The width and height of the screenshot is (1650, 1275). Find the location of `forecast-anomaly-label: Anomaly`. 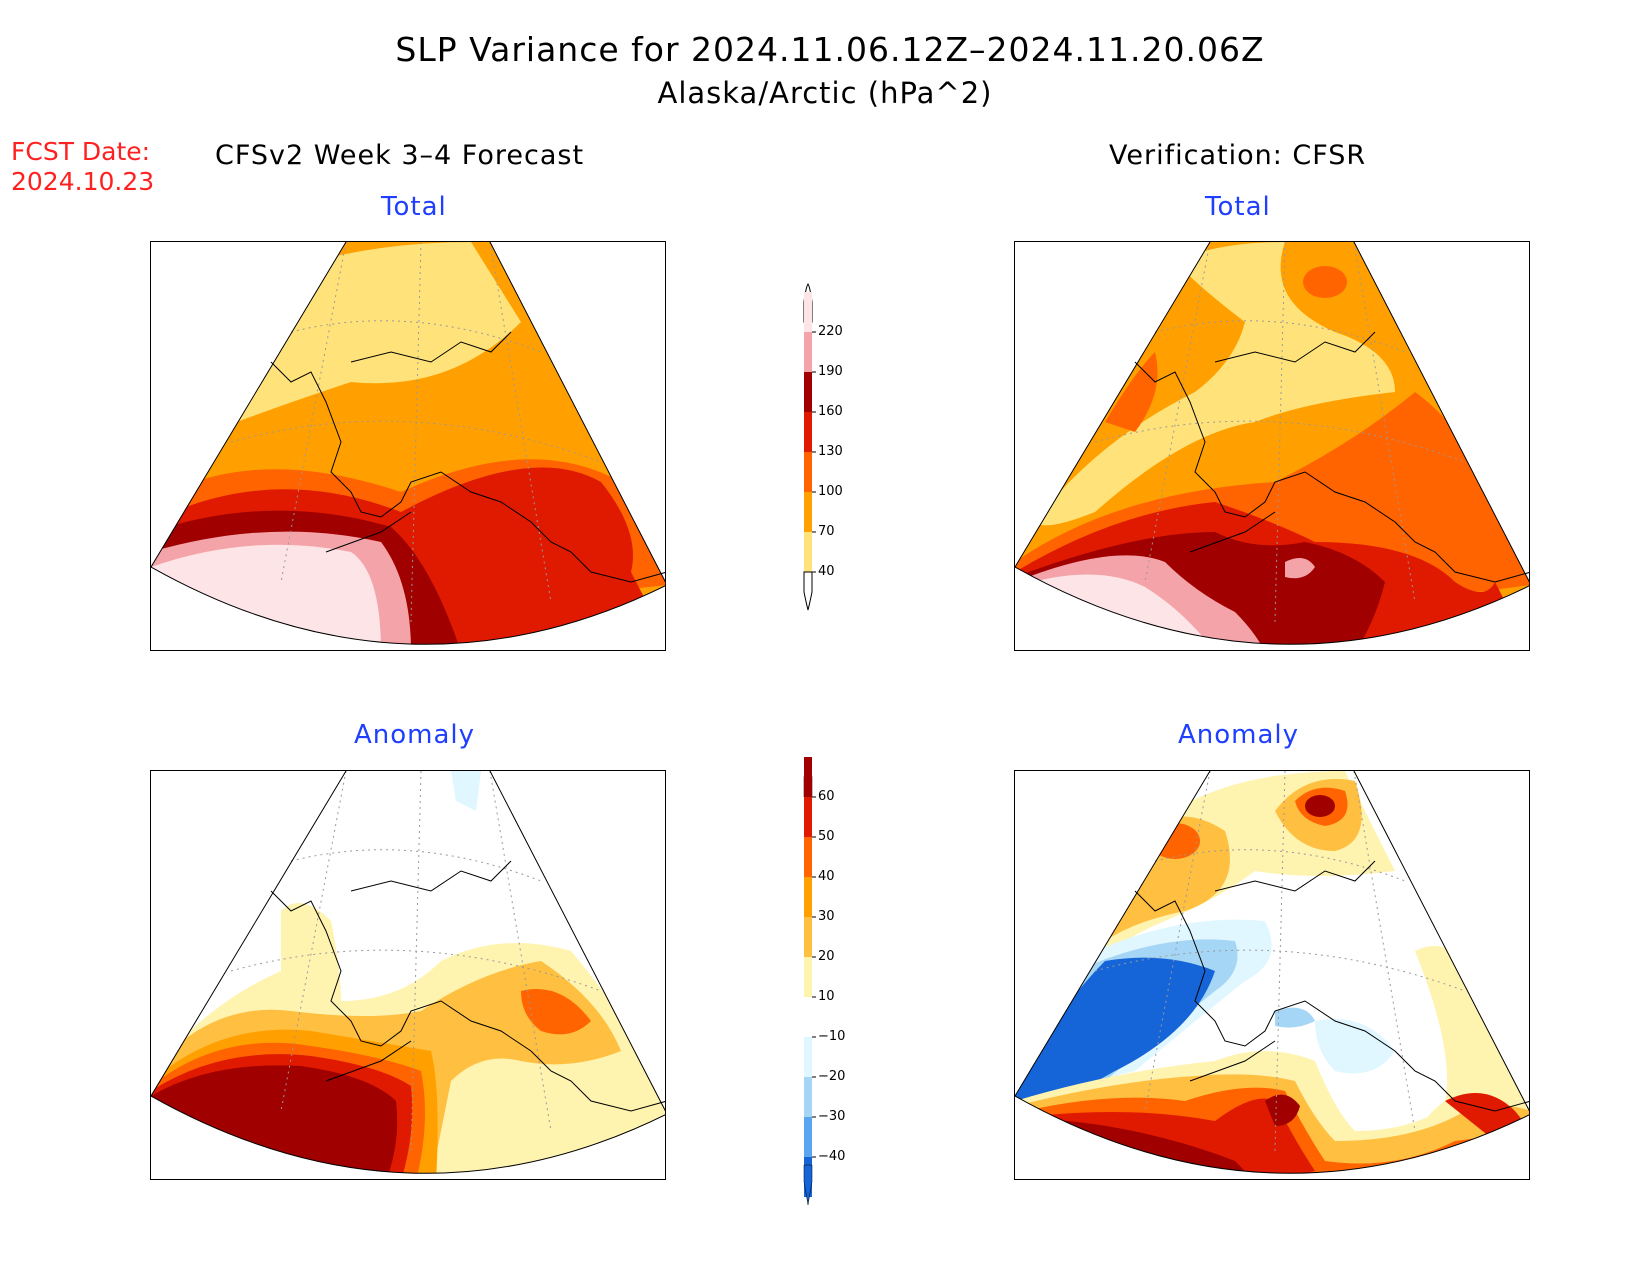

forecast-anomaly-label: Anomaly is located at coordinates (415, 735).